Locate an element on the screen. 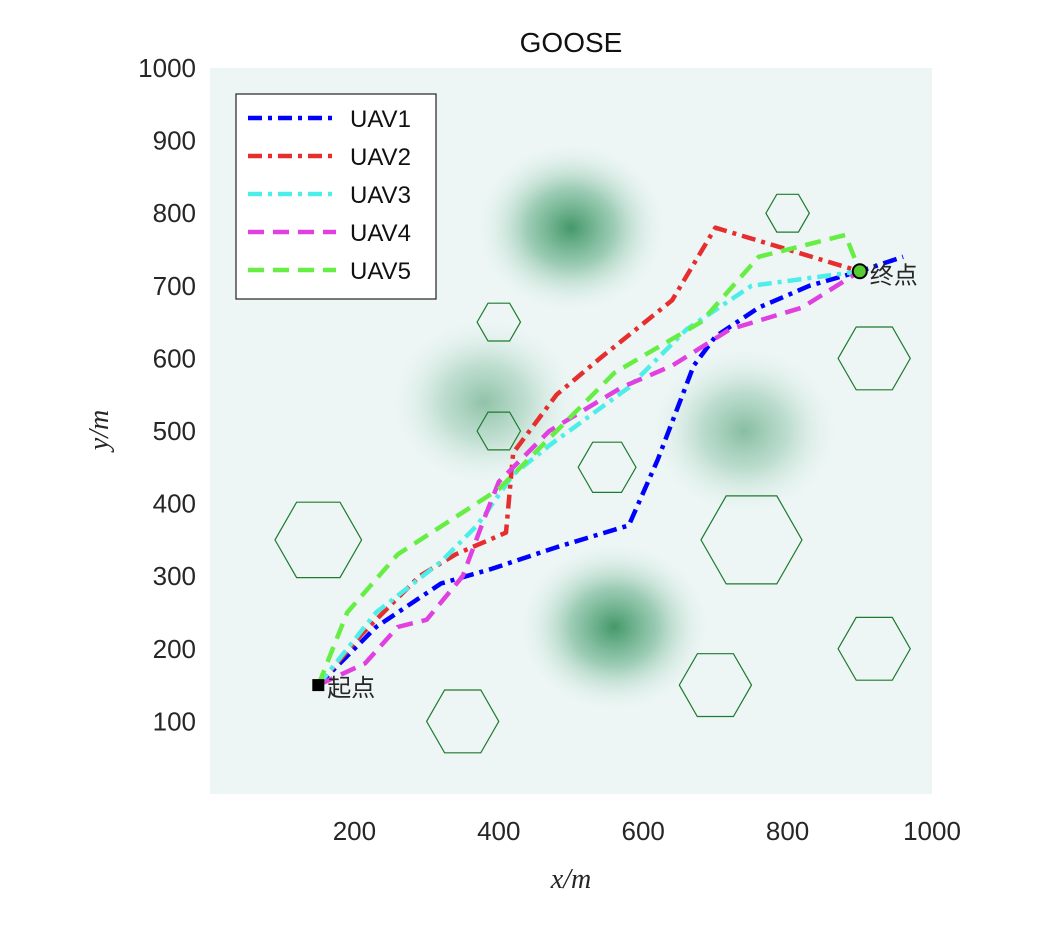 This screenshot has width=1056, height=932. y-tick-label-700: 700 is located at coordinates (174, 286).